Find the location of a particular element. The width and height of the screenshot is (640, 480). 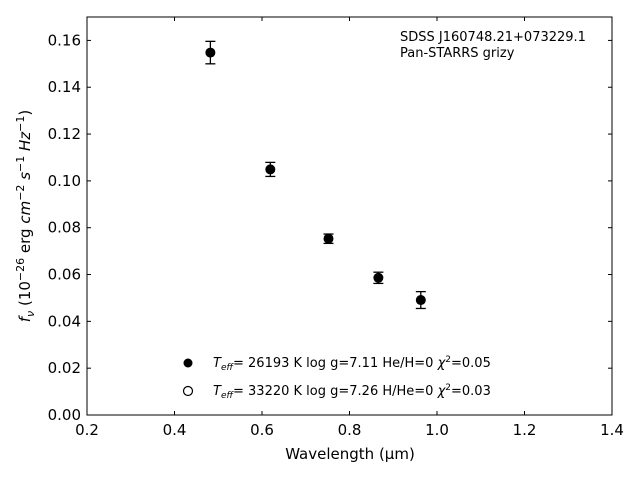

x-axis-label: Wavelength (μm) is located at coordinates (350, 454).